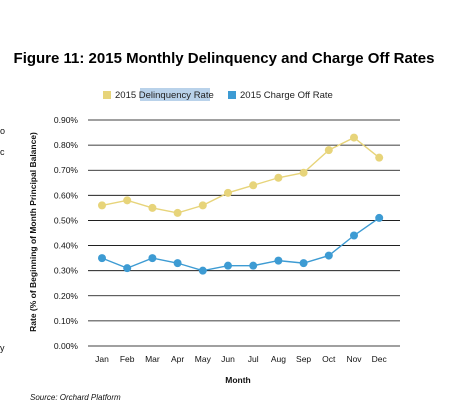 The height and width of the screenshot is (405, 457). Describe the element at coordinates (203, 359) in the screenshot. I see `x-tick-label: May` at that location.